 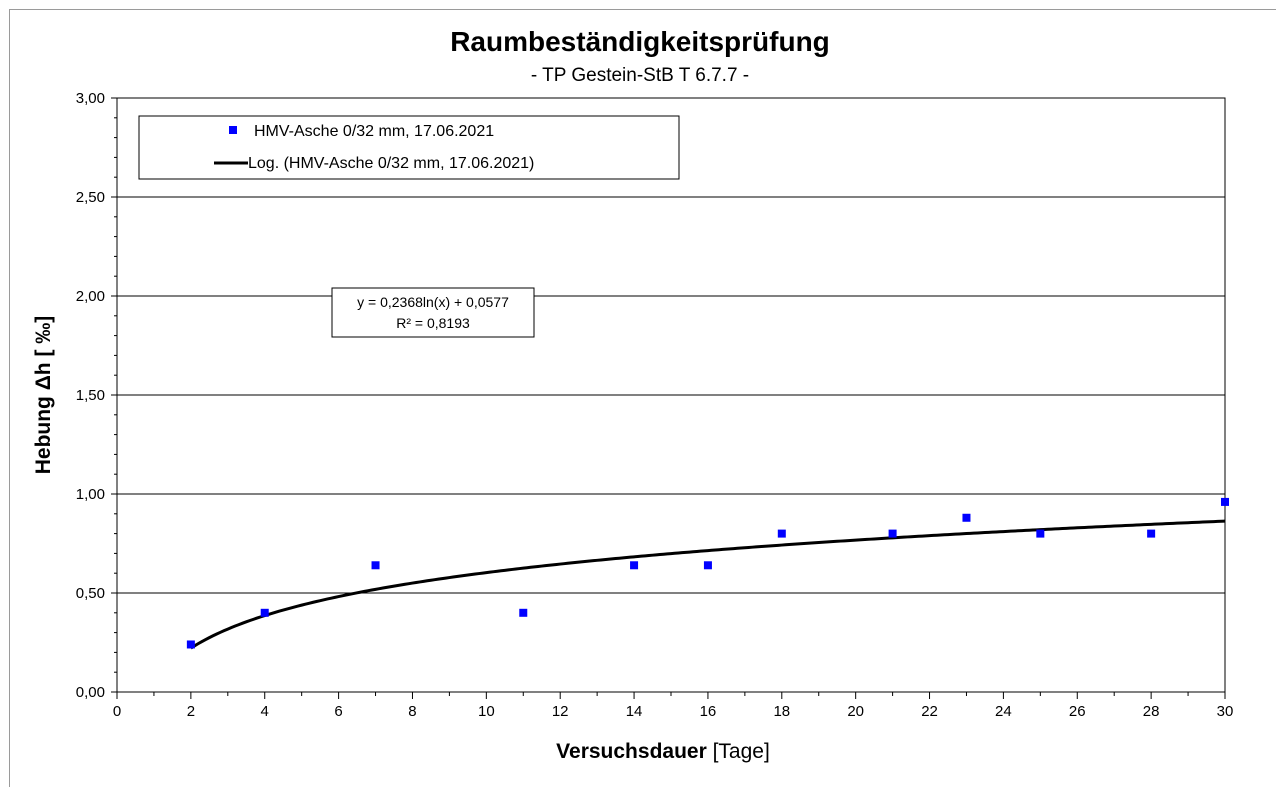 I want to click on y-tick-label: 0,50, so click(x=90, y=593).